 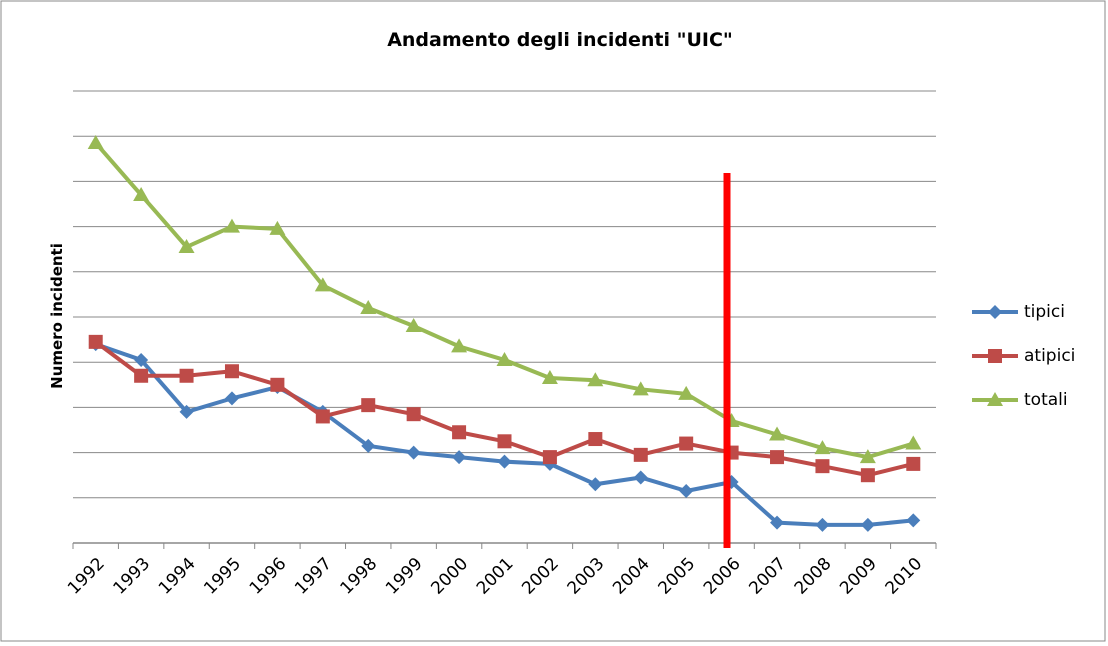 What do you see at coordinates (1046, 400) in the screenshot?
I see `legend-label: totali` at bounding box center [1046, 400].